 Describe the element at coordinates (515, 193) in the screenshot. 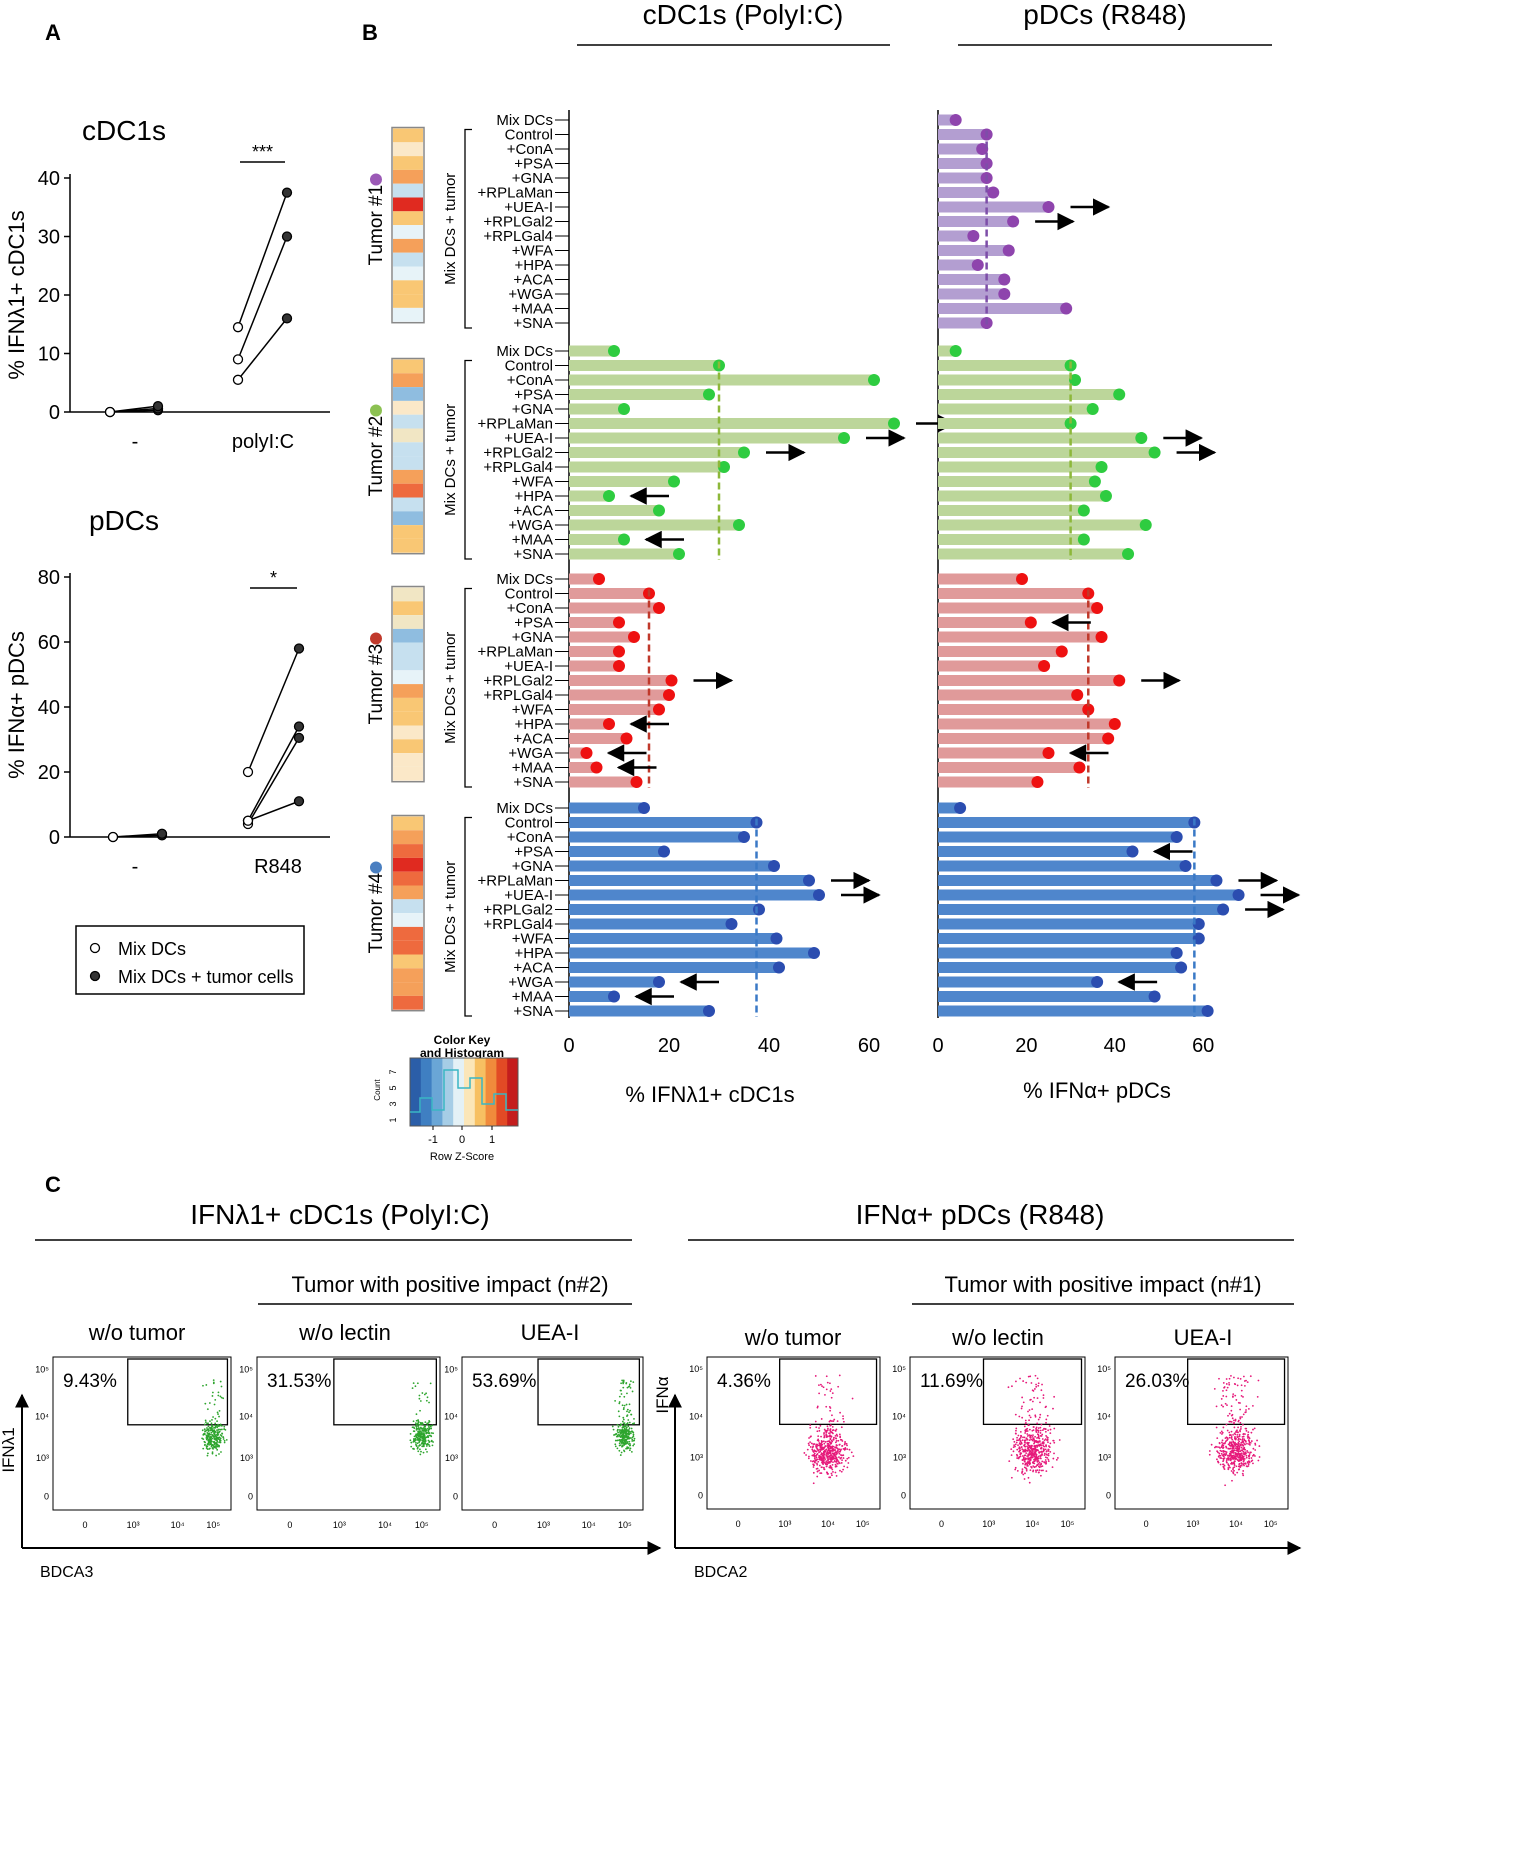

I see `row-label: +RPLaMan` at that location.